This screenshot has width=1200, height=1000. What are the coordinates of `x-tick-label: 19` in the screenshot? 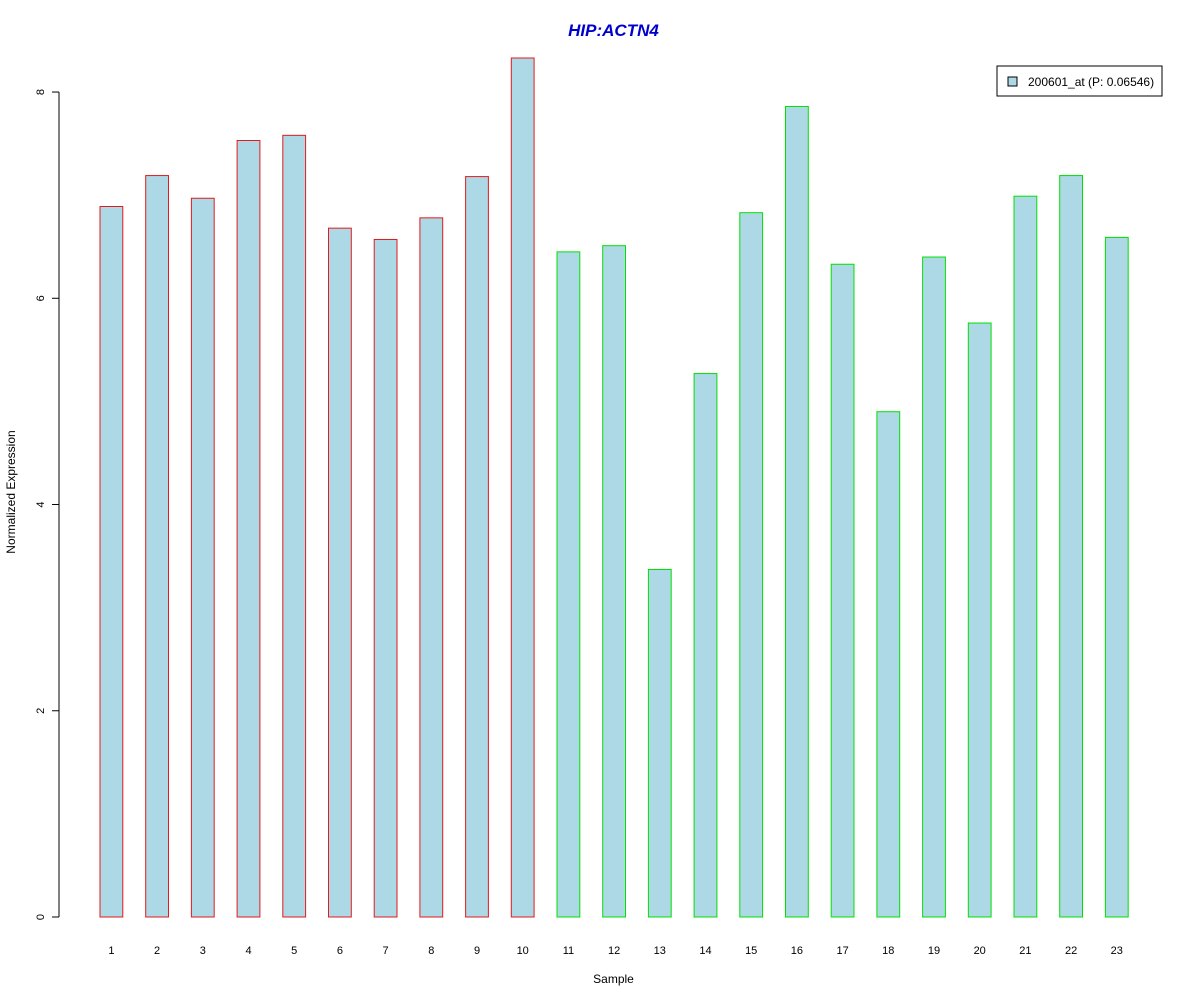 It's located at (934, 951).